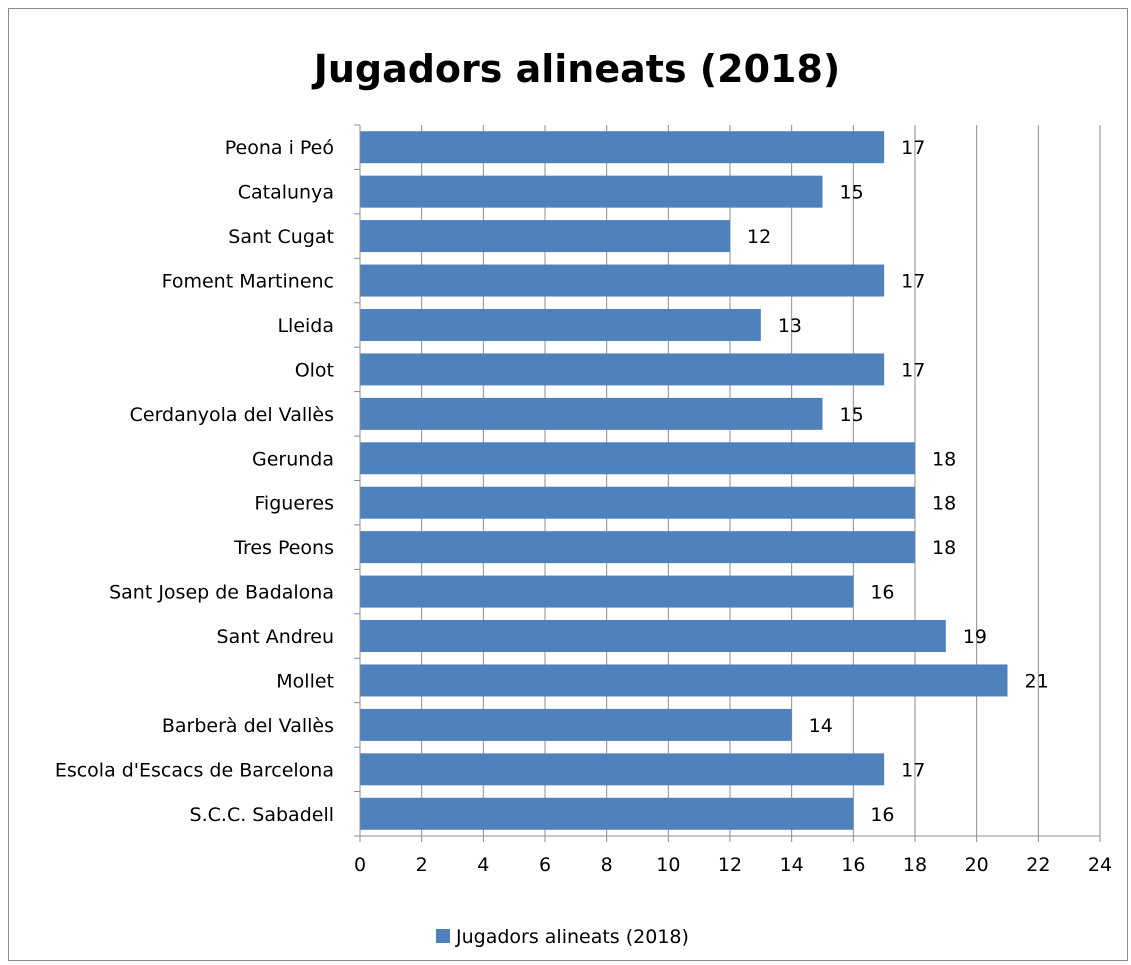 Image resolution: width=1131 pixels, height=965 pixels. Describe the element at coordinates (607, 865) in the screenshot. I see `x-tick-label: 8` at that location.